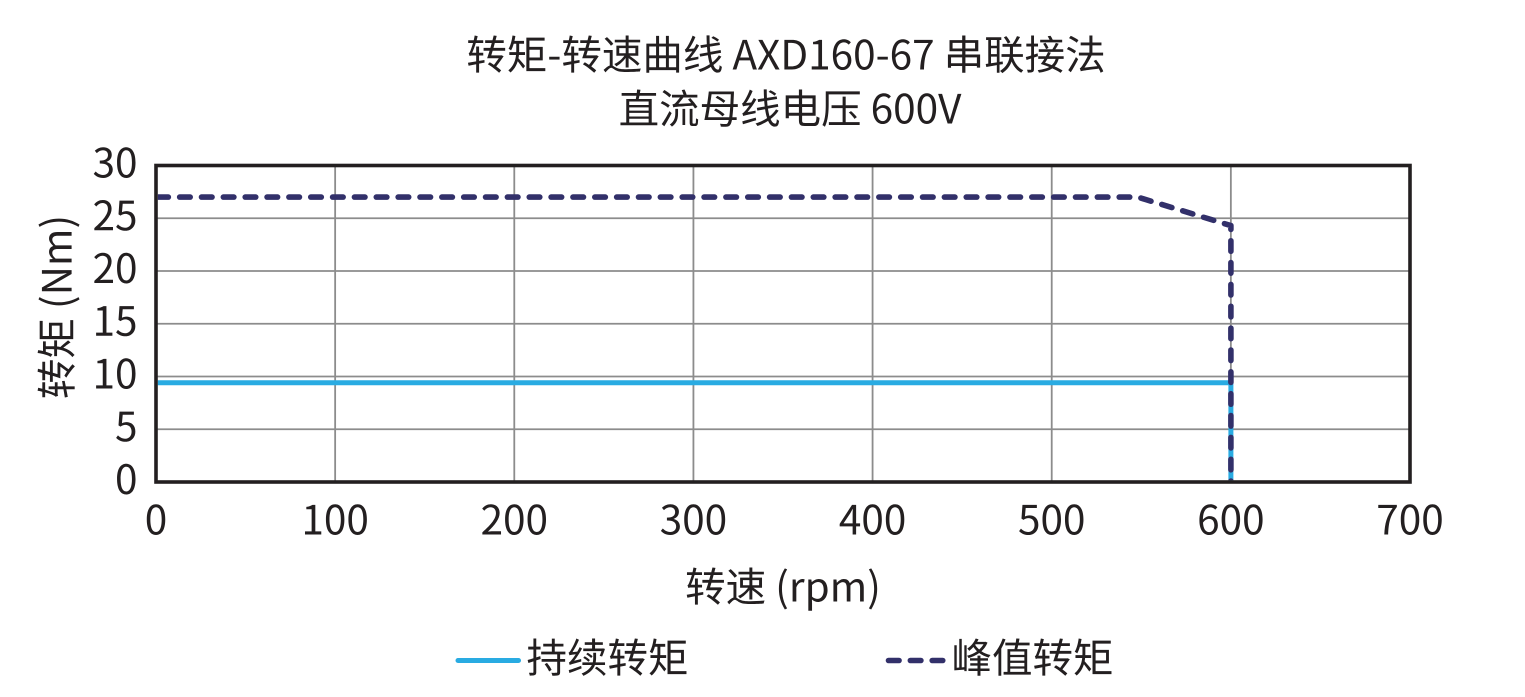 Image resolution: width=1525 pixels, height=697 pixels. I want to click on y-axis-label, so click(58, 308).